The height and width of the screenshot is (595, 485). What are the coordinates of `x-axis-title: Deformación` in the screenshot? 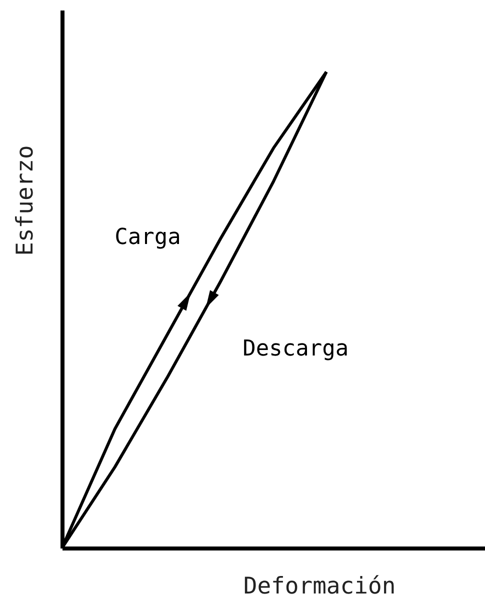 It's located at (319, 584).